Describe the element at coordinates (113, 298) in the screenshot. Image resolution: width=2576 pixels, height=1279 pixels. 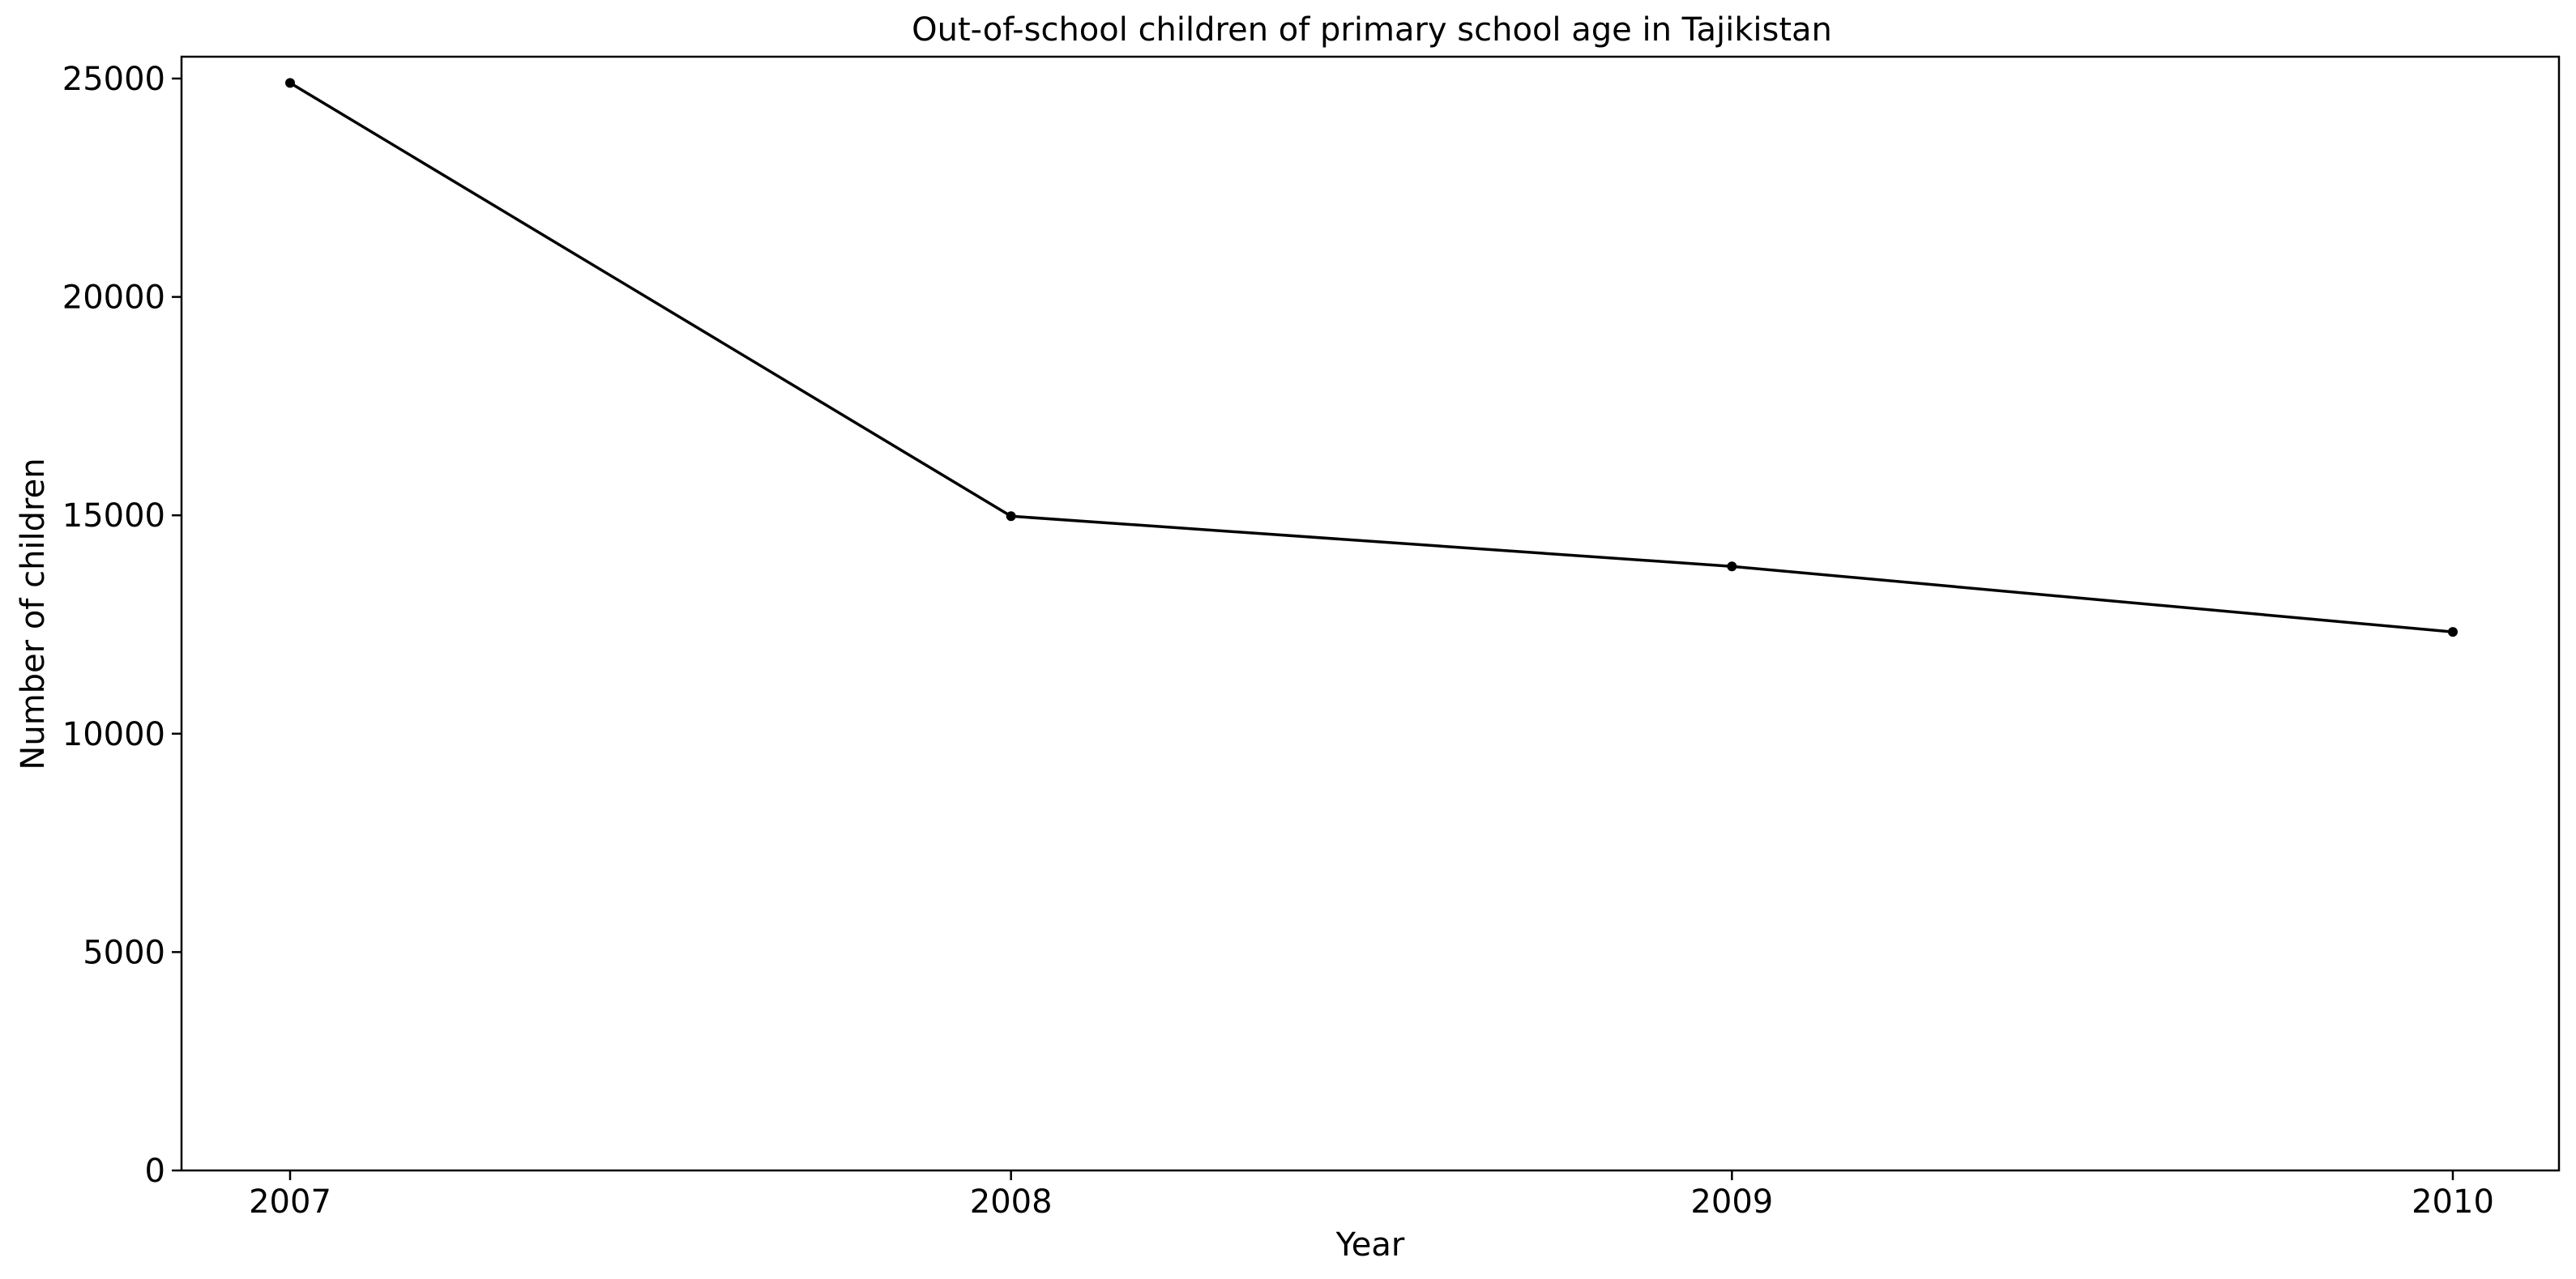
I see `y-tick-label: 20000` at that location.